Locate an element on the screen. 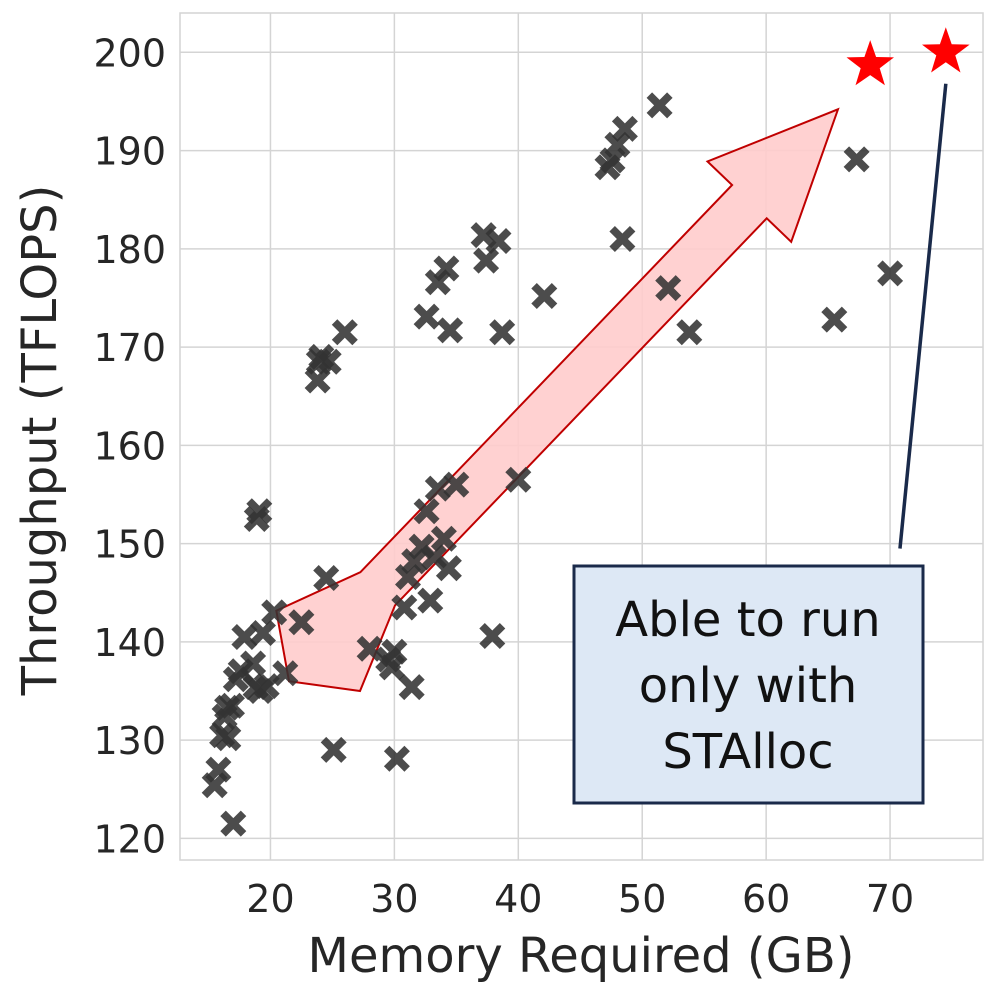  y-tick-label: 180 is located at coordinates (129, 250).